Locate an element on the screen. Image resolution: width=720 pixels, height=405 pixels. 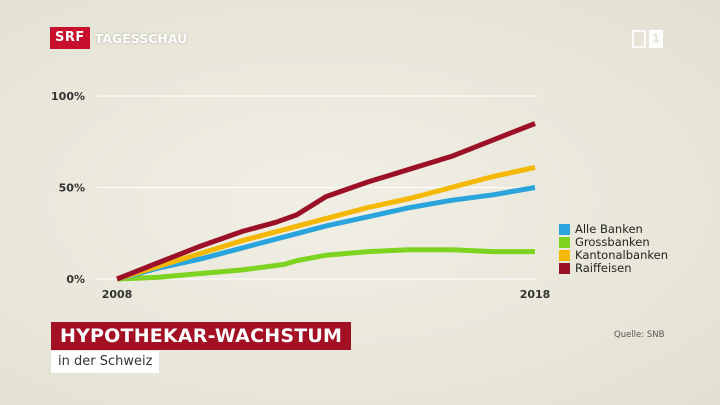
legend-label: Kantonalbanken is located at coordinates (621, 255).